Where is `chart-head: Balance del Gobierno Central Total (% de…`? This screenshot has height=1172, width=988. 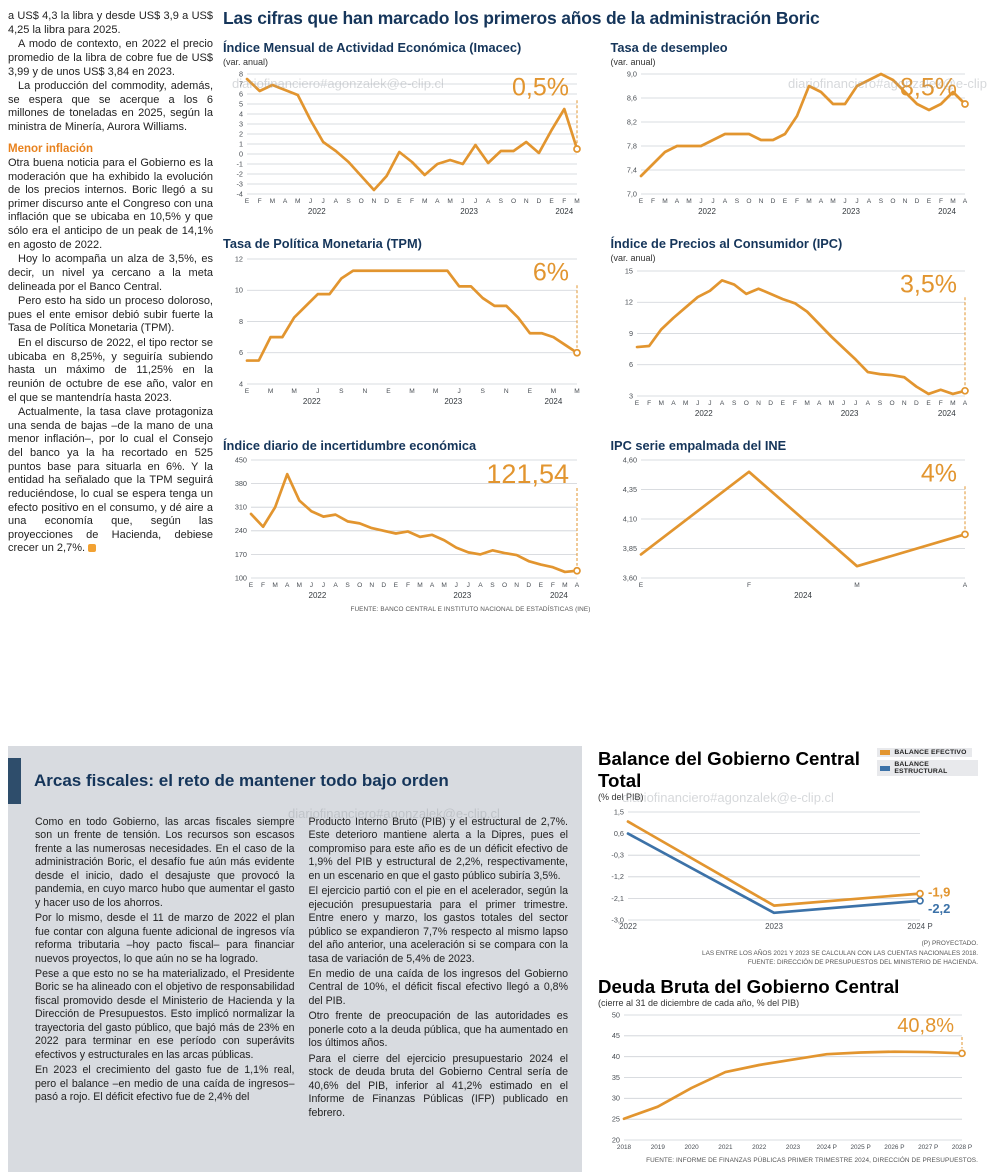
chart-head: Balance del Gobierno Central Total (% de… is located at coordinates (788, 776).